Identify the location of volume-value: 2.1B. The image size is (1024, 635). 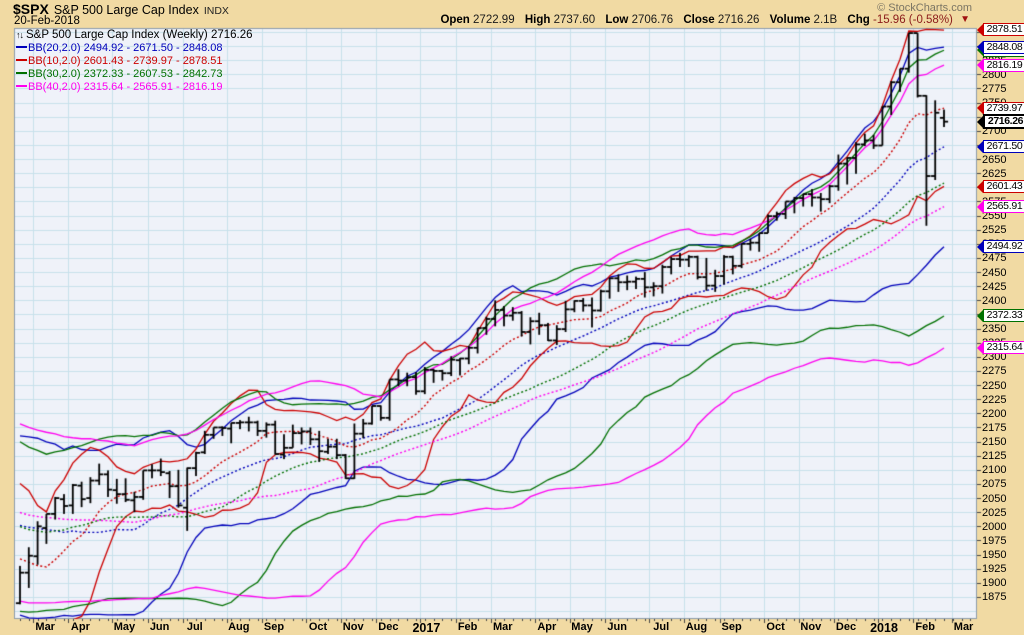
(825, 20).